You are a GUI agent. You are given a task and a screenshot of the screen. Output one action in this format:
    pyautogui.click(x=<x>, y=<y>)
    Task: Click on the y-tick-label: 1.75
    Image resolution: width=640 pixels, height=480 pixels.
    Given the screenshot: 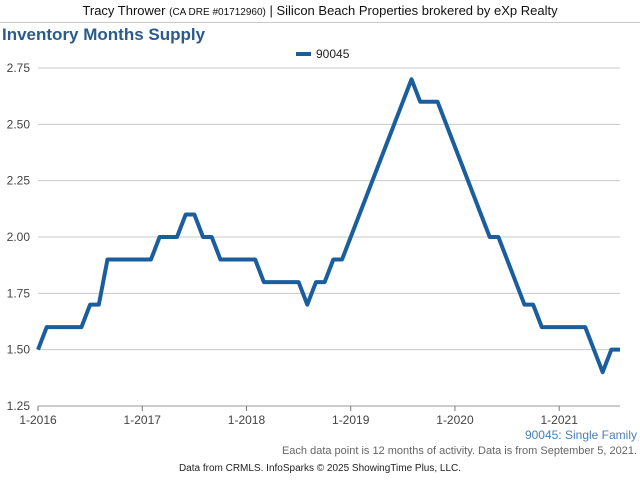 What is the action you would take?
    pyautogui.click(x=19, y=293)
    